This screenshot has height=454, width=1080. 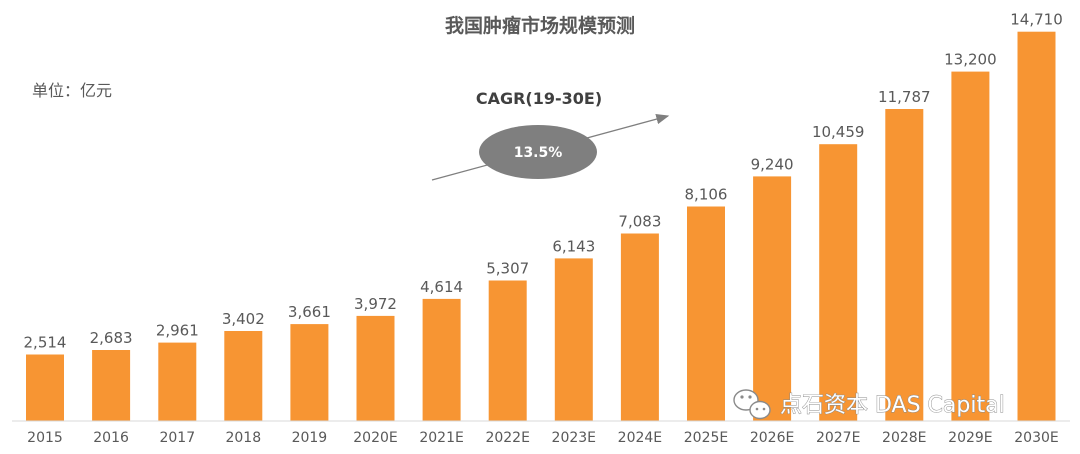 What do you see at coordinates (45, 438) in the screenshot?
I see `x-tick-label-2015: 2015` at bounding box center [45, 438].